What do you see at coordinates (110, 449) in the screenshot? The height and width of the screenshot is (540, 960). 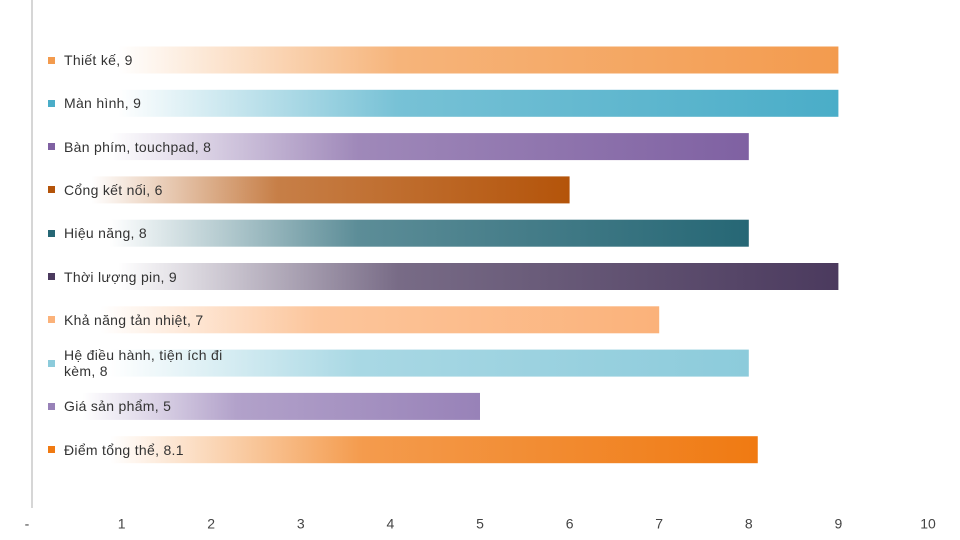 I see `category-name: Điểm tổng thể` at bounding box center [110, 449].